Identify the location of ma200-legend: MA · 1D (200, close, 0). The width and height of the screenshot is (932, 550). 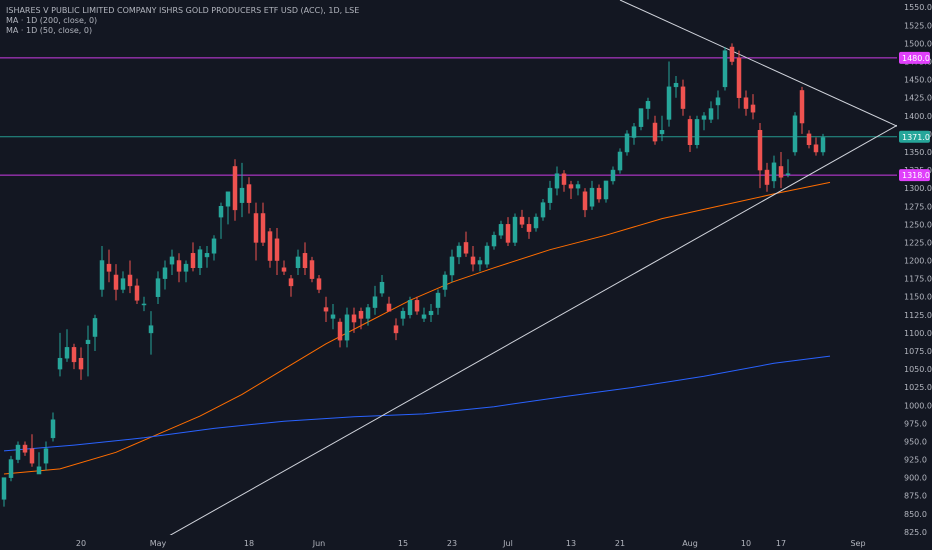
(52, 20).